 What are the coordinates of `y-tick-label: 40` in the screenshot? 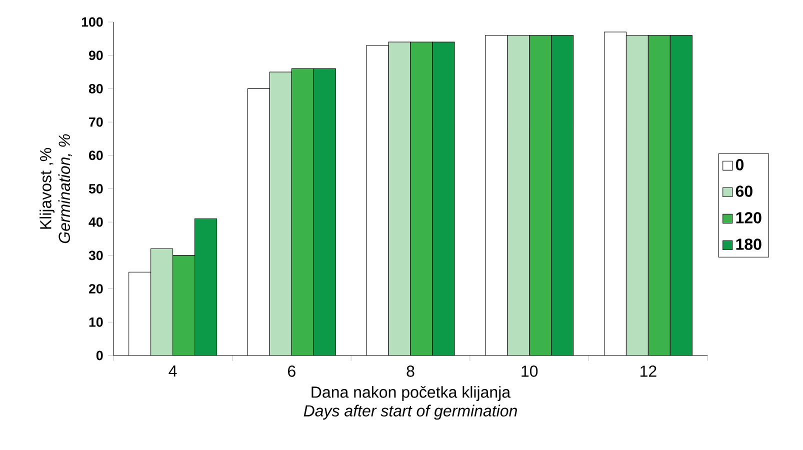 It's located at (95, 223).